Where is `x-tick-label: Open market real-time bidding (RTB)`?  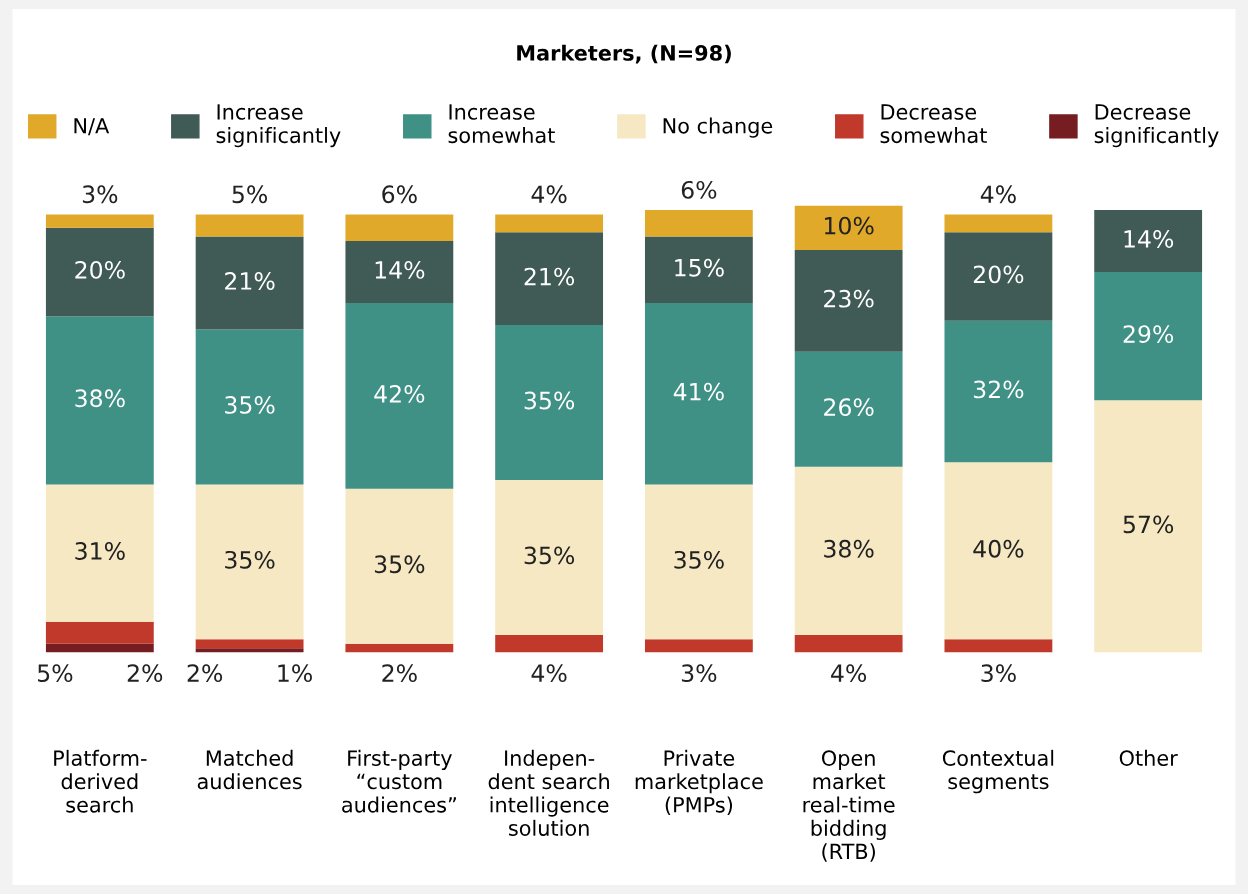
x-tick-label: Open market real-time bidding (RTB) is located at coordinates (849, 806).